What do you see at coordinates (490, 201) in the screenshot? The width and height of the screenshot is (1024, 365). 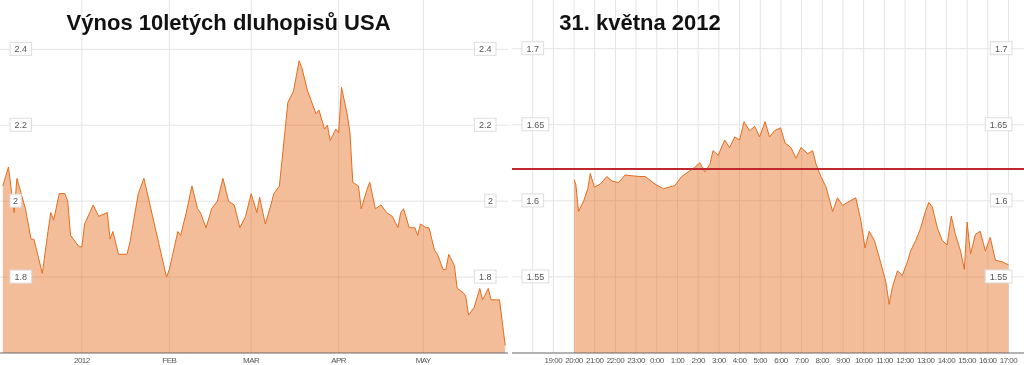 I see `y2-tick-label: 2` at bounding box center [490, 201].